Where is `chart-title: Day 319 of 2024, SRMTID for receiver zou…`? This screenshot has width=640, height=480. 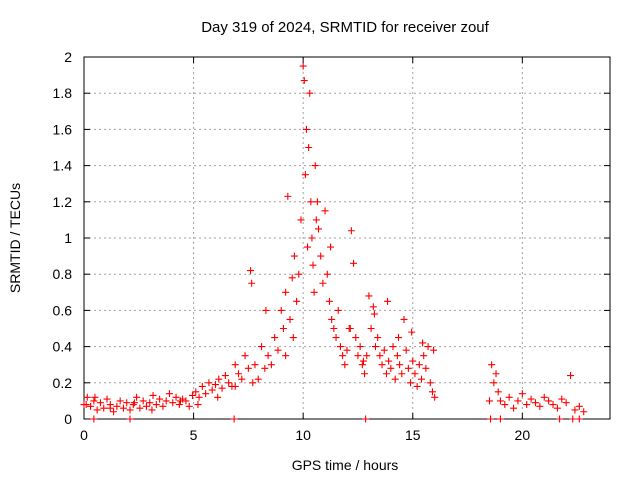 chart-title: Day 319 of 2024, SRMTID for receiver zou… is located at coordinates (345, 27).